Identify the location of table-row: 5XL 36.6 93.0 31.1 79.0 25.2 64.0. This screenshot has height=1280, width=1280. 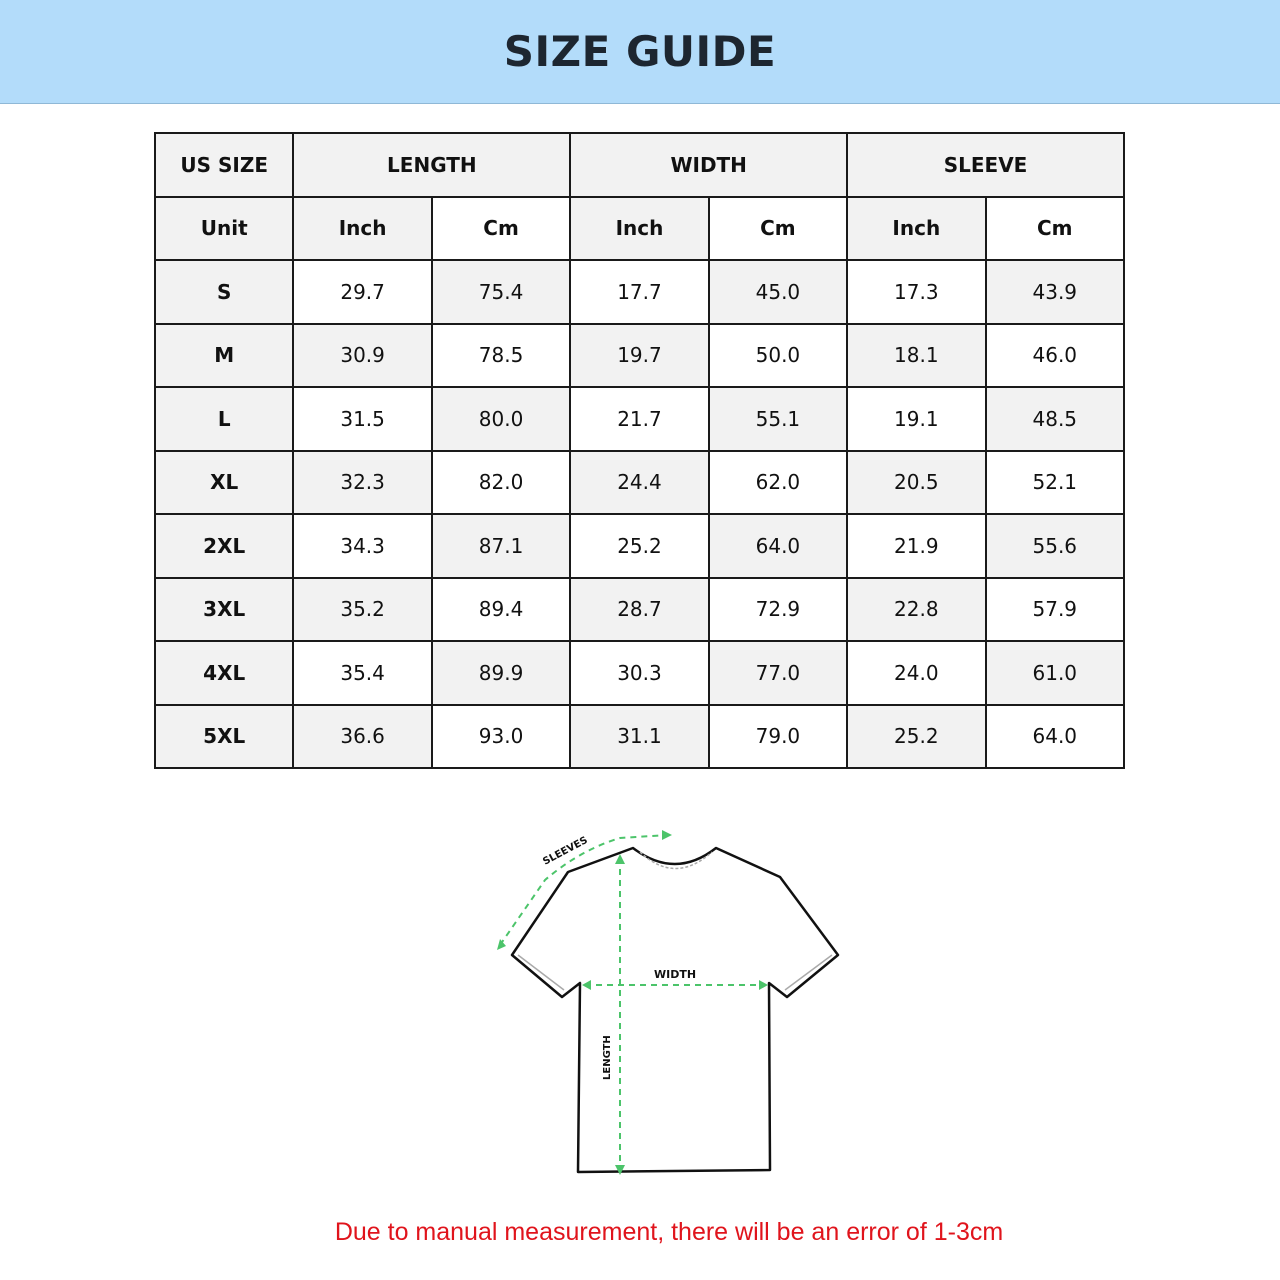
(639, 736).